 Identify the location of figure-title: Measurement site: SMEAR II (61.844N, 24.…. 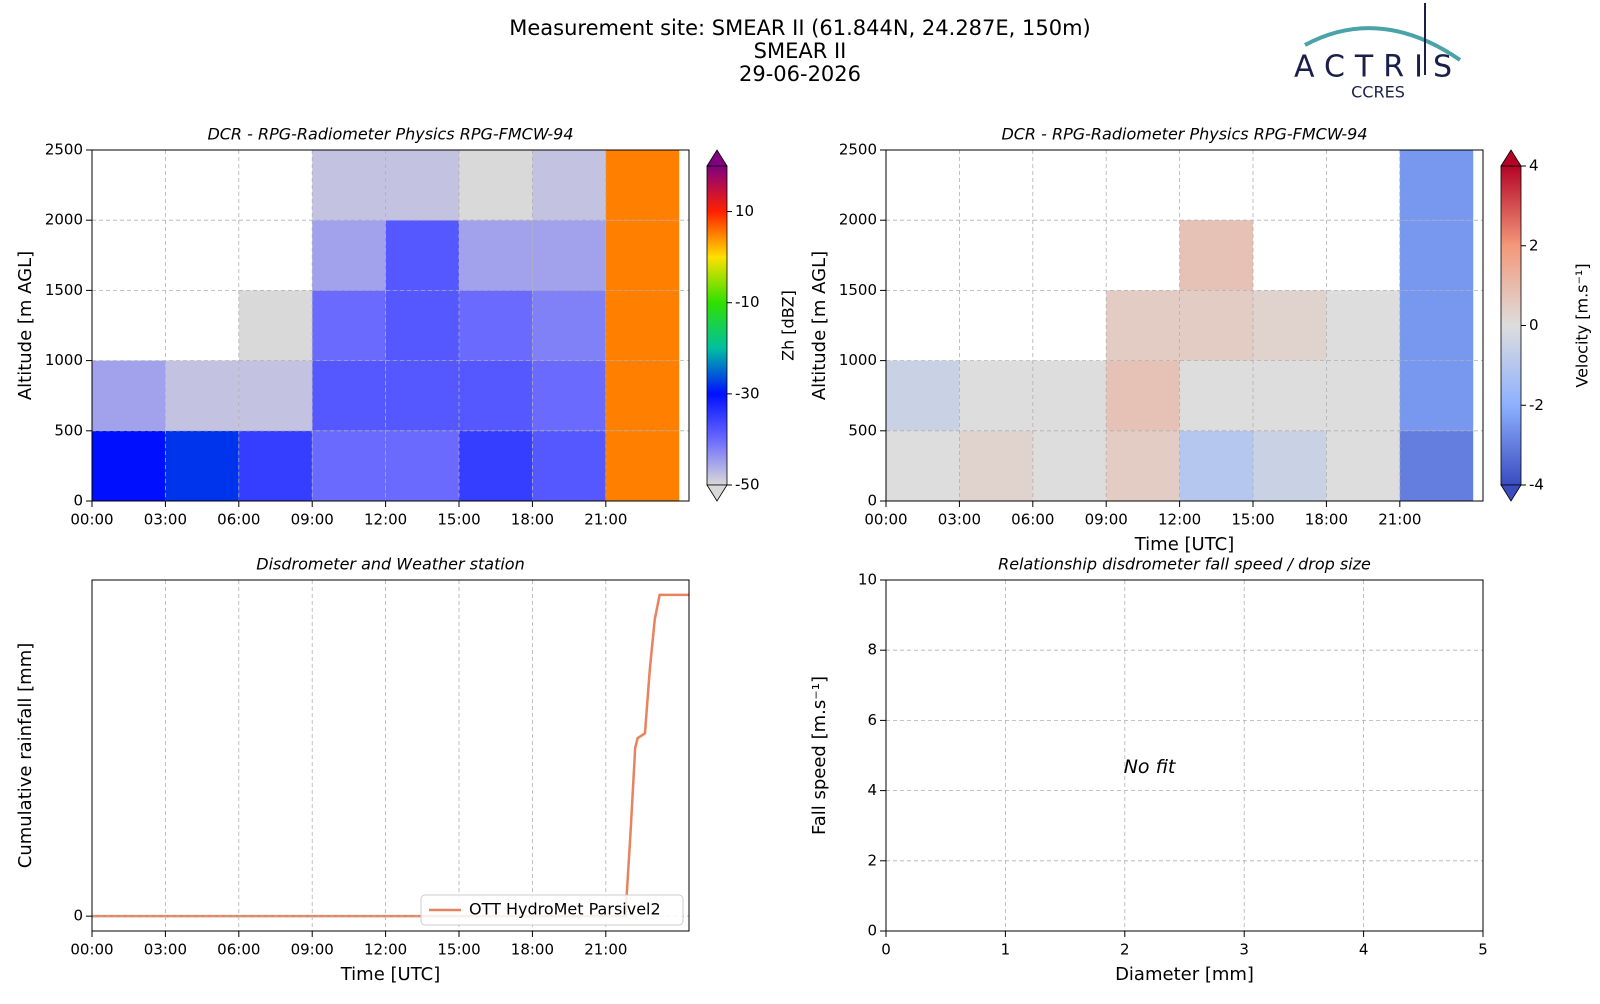
(800, 28).